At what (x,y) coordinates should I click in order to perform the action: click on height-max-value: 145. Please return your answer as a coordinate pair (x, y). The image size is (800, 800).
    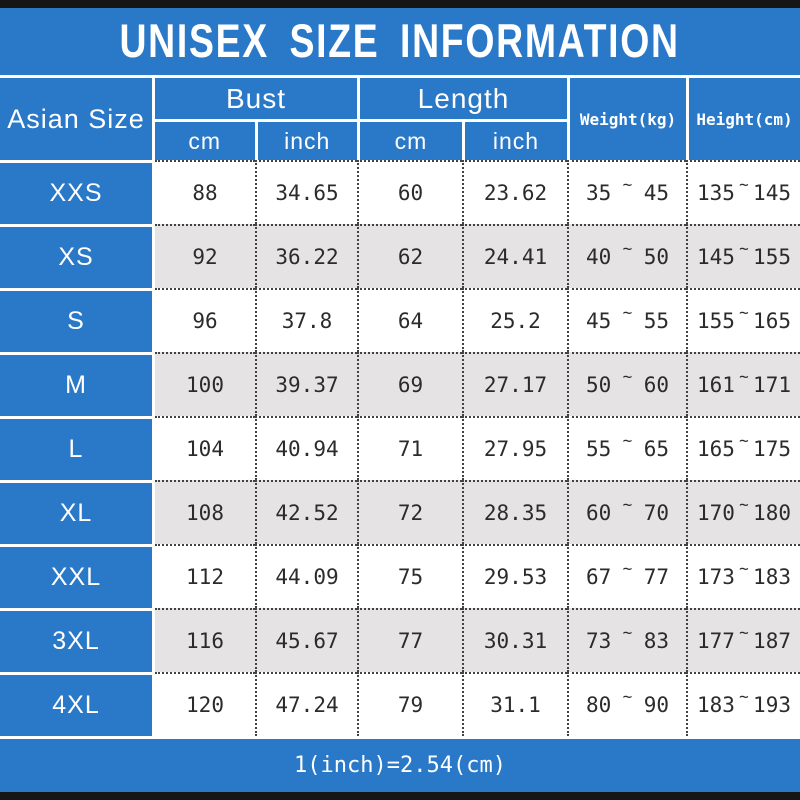
    Looking at the image, I should click on (772, 193).